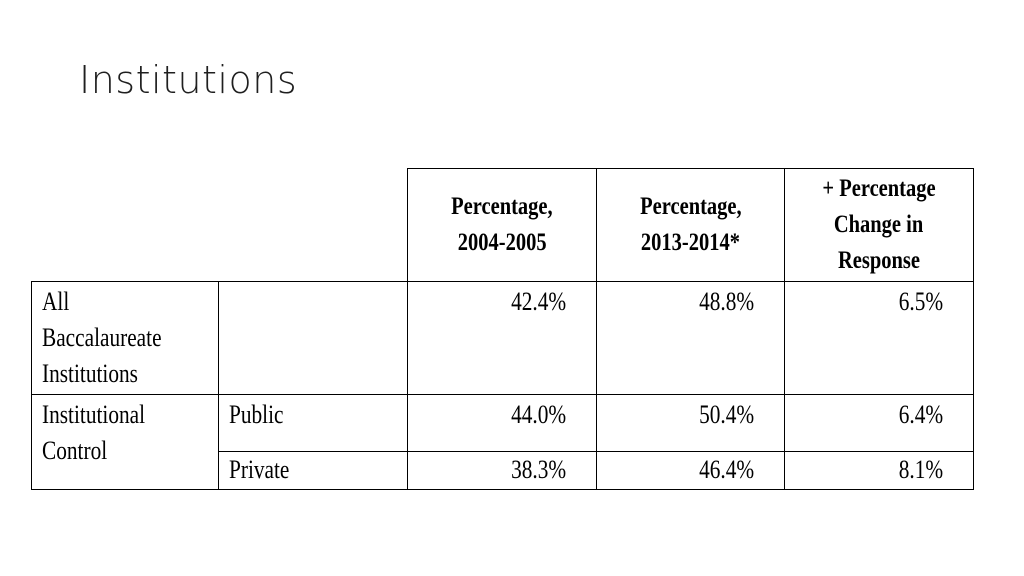 The height and width of the screenshot is (576, 1024). Describe the element at coordinates (879, 470) in the screenshot. I see `cell-value-change: 8.1%` at that location.